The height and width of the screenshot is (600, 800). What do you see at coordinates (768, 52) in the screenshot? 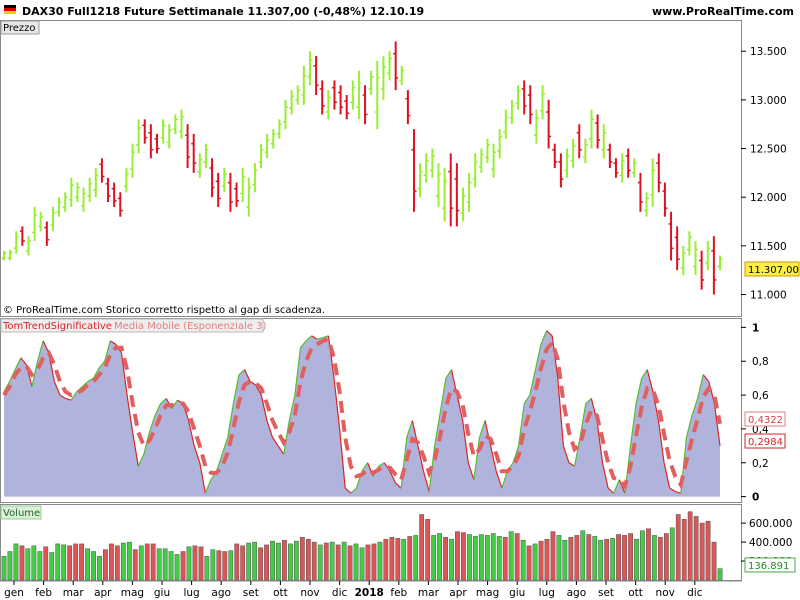
I see `price-tick-label: 13.500` at bounding box center [768, 52].